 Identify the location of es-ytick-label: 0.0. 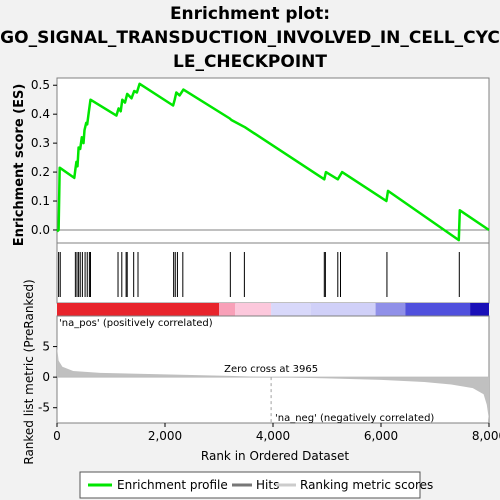
(40, 230).